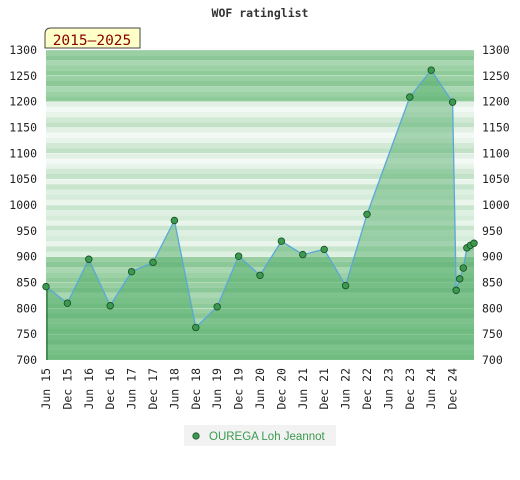 This screenshot has height=480, width=520. Describe the element at coordinates (67, 389) in the screenshot. I see `x-tick-label: Dec 15` at that location.